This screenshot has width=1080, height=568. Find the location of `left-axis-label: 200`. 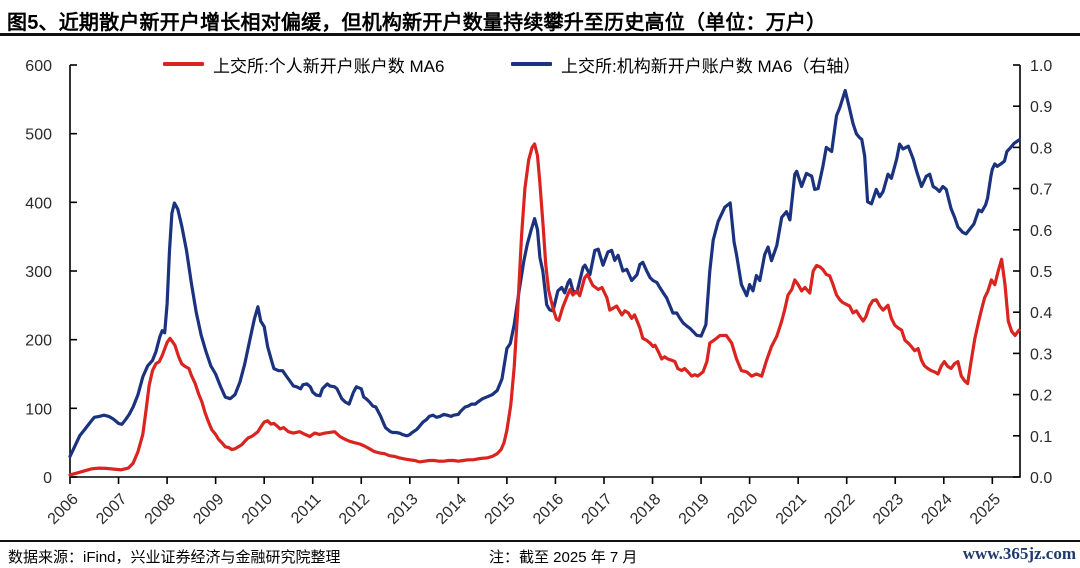

left-axis-label: 200 is located at coordinates (38, 341).